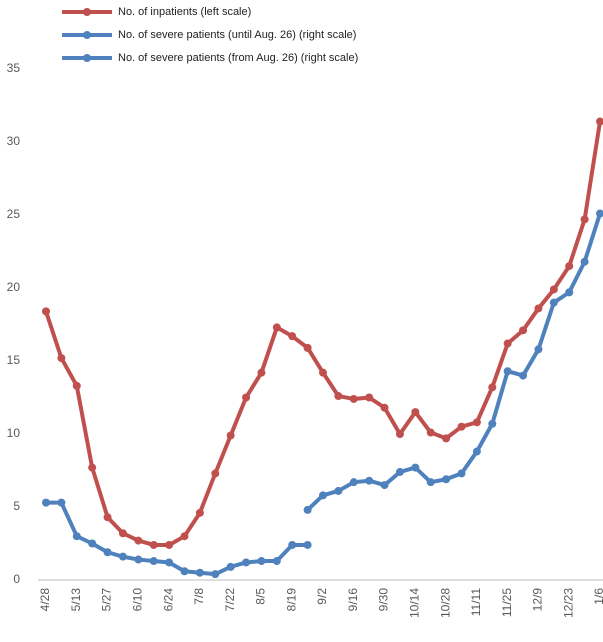 Image resolution: width=603 pixels, height=642 pixels. I want to click on x-tick-label: 12/9, so click(538, 600).